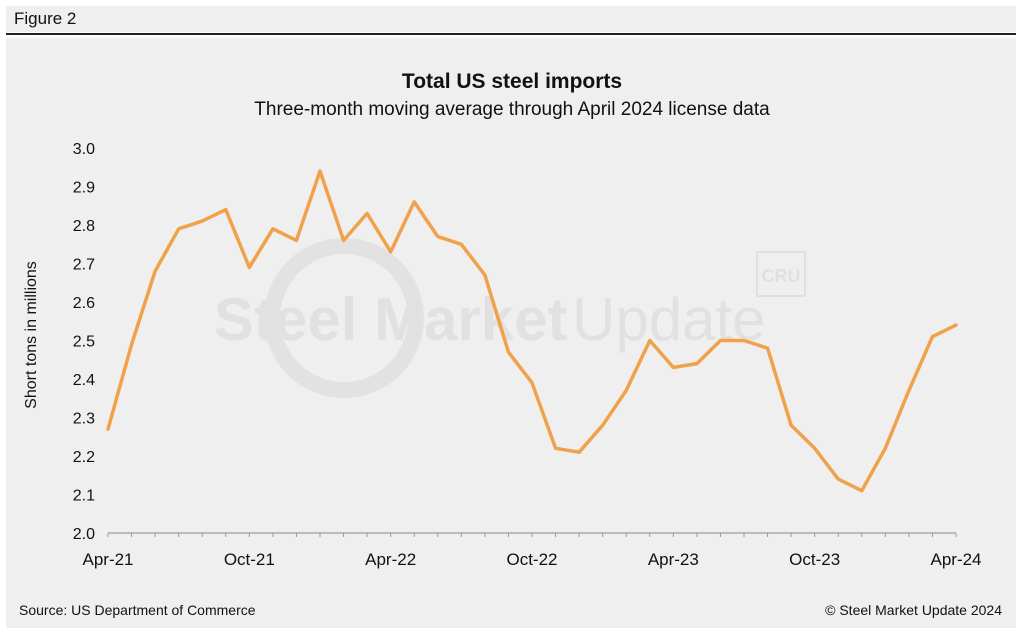 This screenshot has width=1024, height=633. What do you see at coordinates (511, 34) in the screenshot?
I see `top-divider` at bounding box center [511, 34].